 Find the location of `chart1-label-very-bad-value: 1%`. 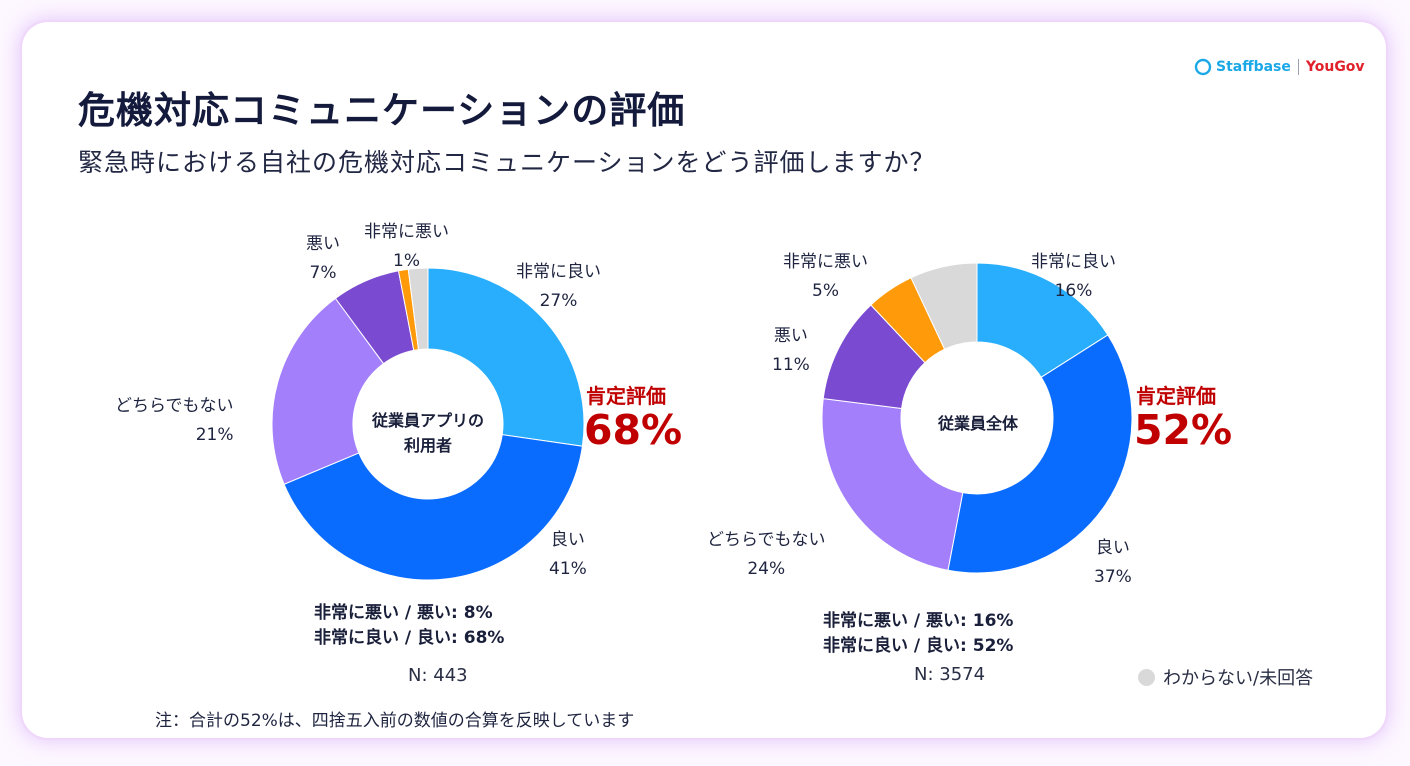

chart1-label-very-bad-value: 1% is located at coordinates (406, 261).